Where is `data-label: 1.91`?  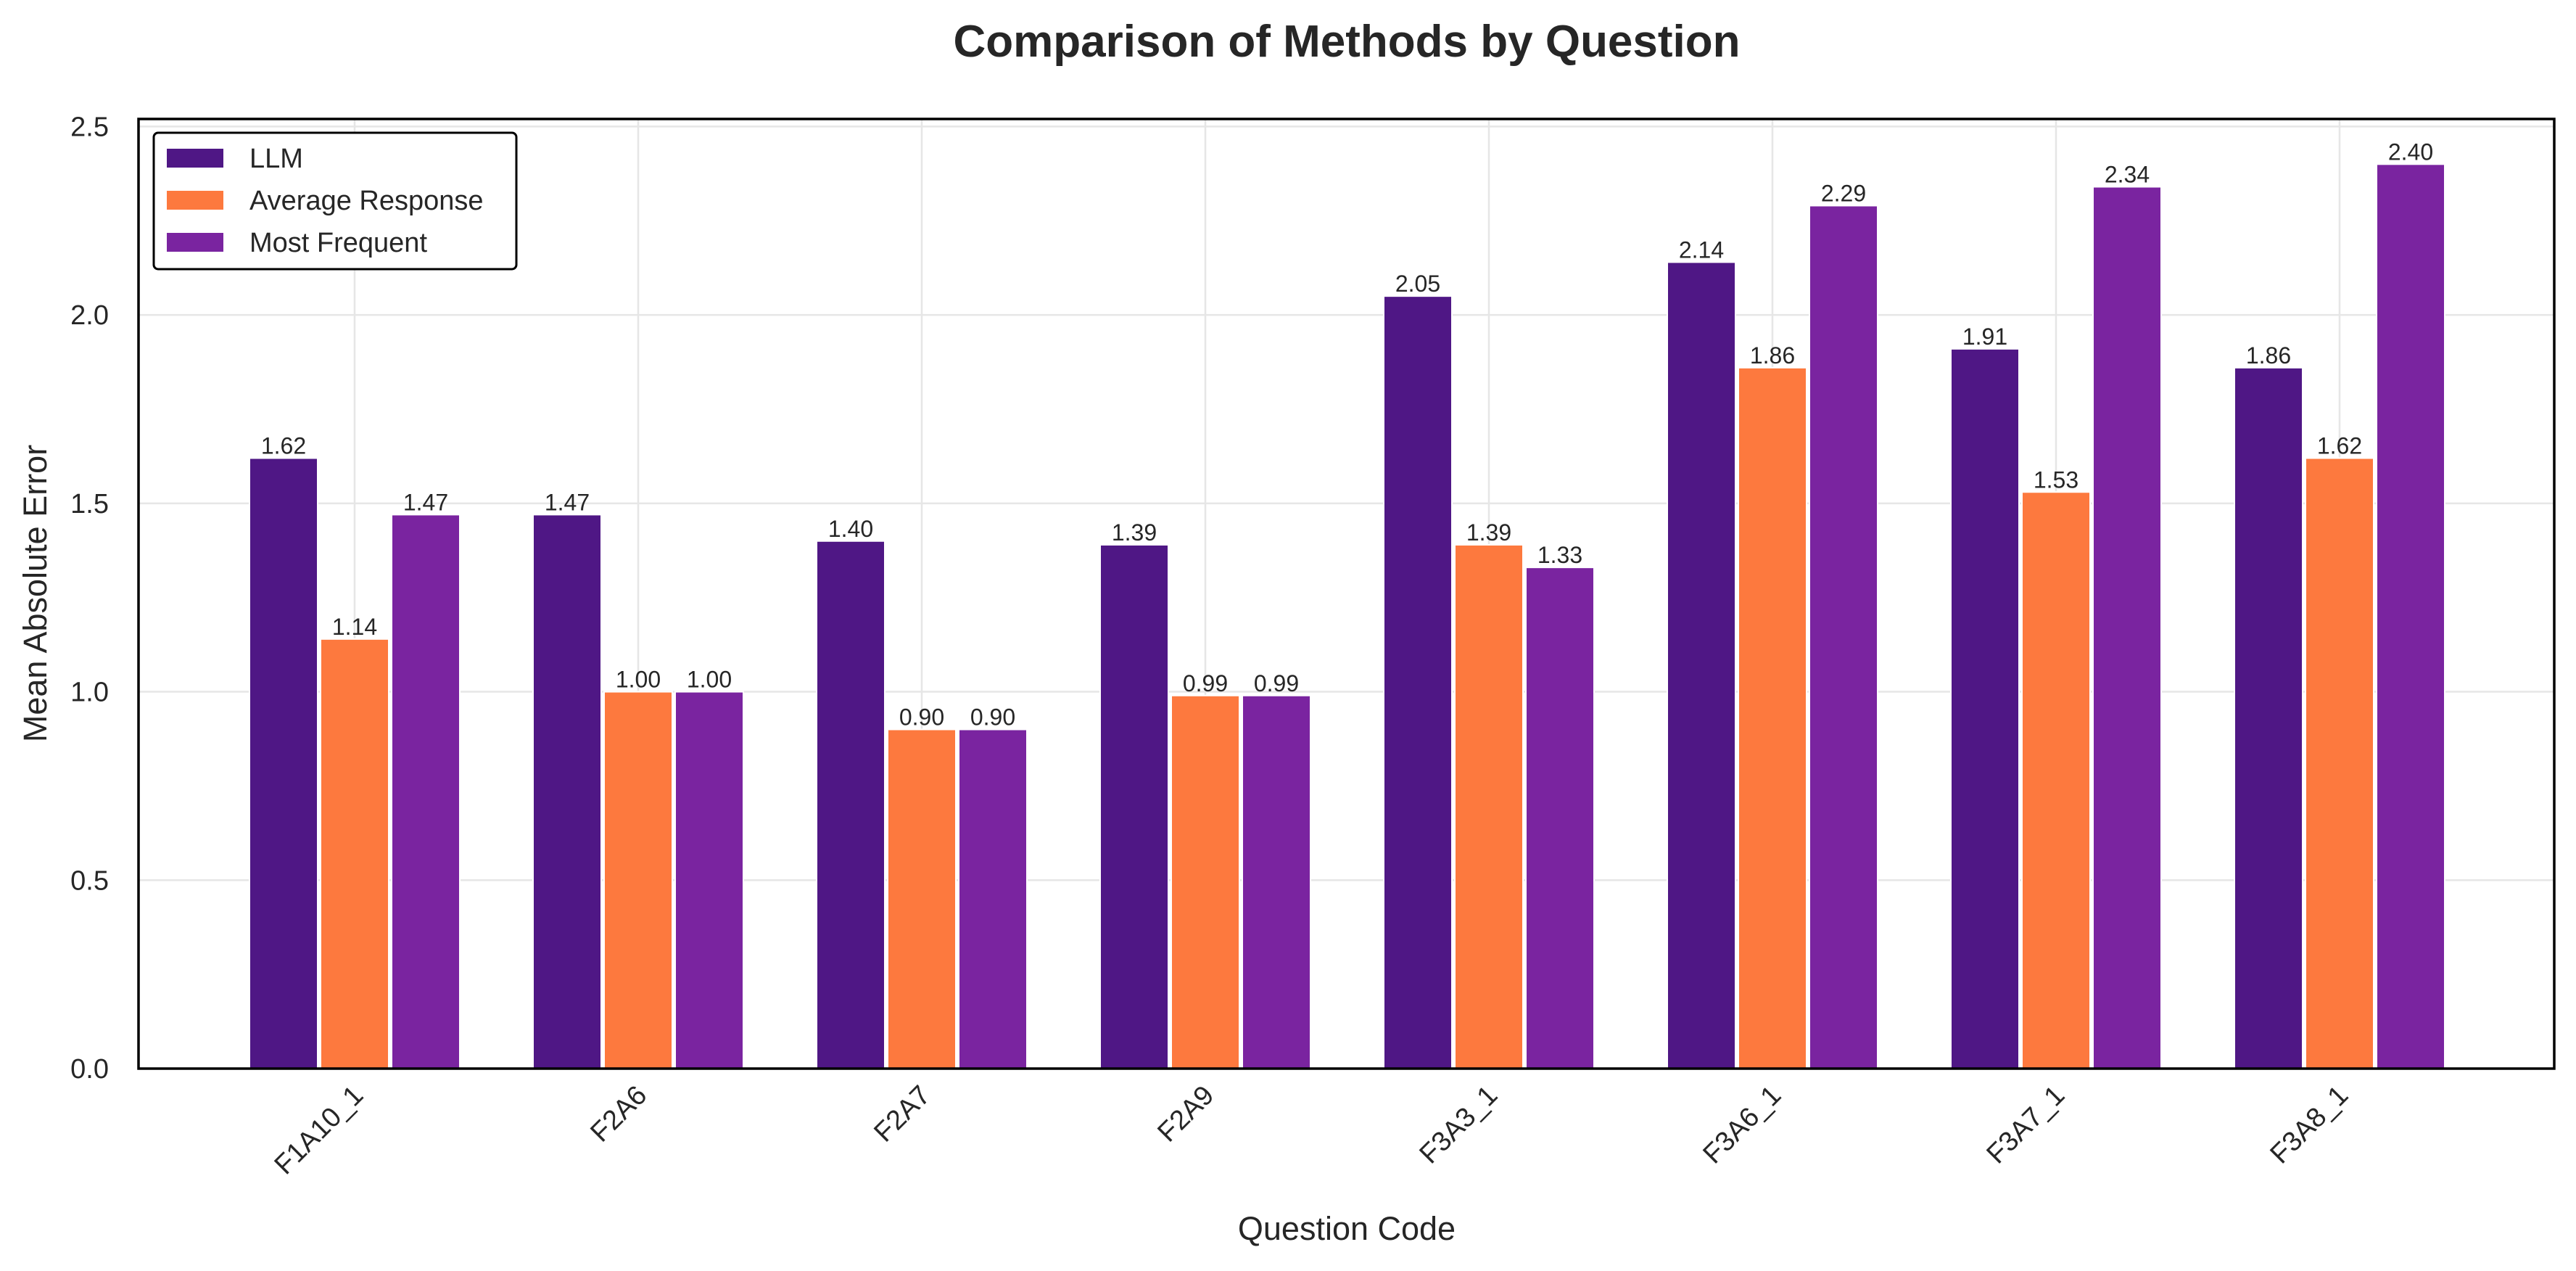 data-label: 1.91 is located at coordinates (1984, 337).